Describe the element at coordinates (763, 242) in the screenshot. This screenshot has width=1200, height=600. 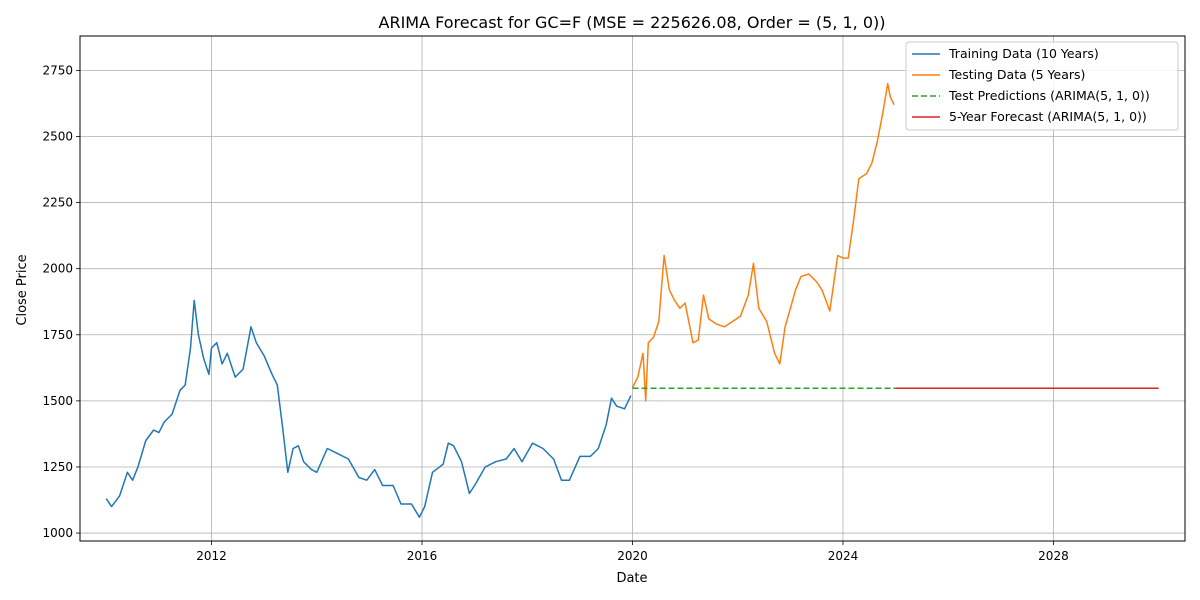
I see `series-line-testing-data-5-years` at that location.